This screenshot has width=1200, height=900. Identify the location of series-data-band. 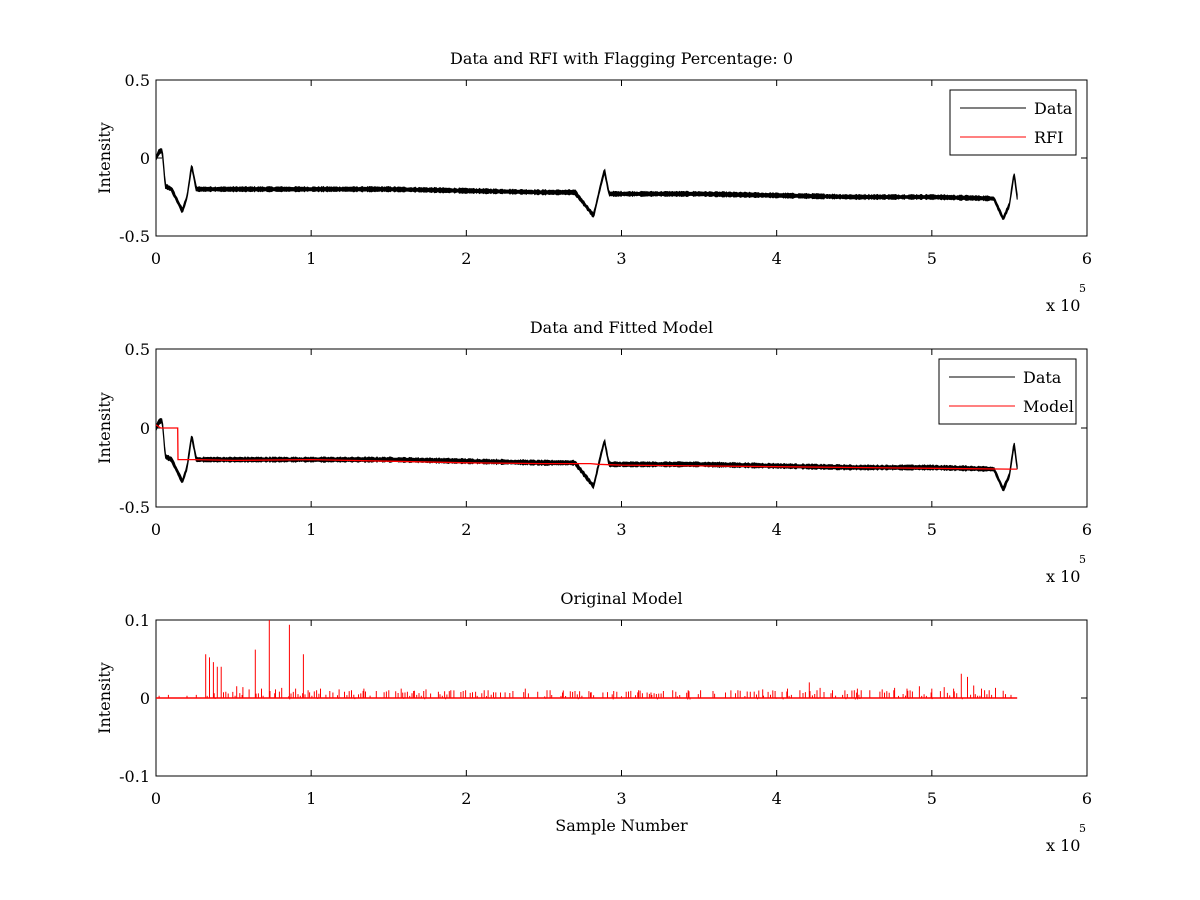
(587, 184).